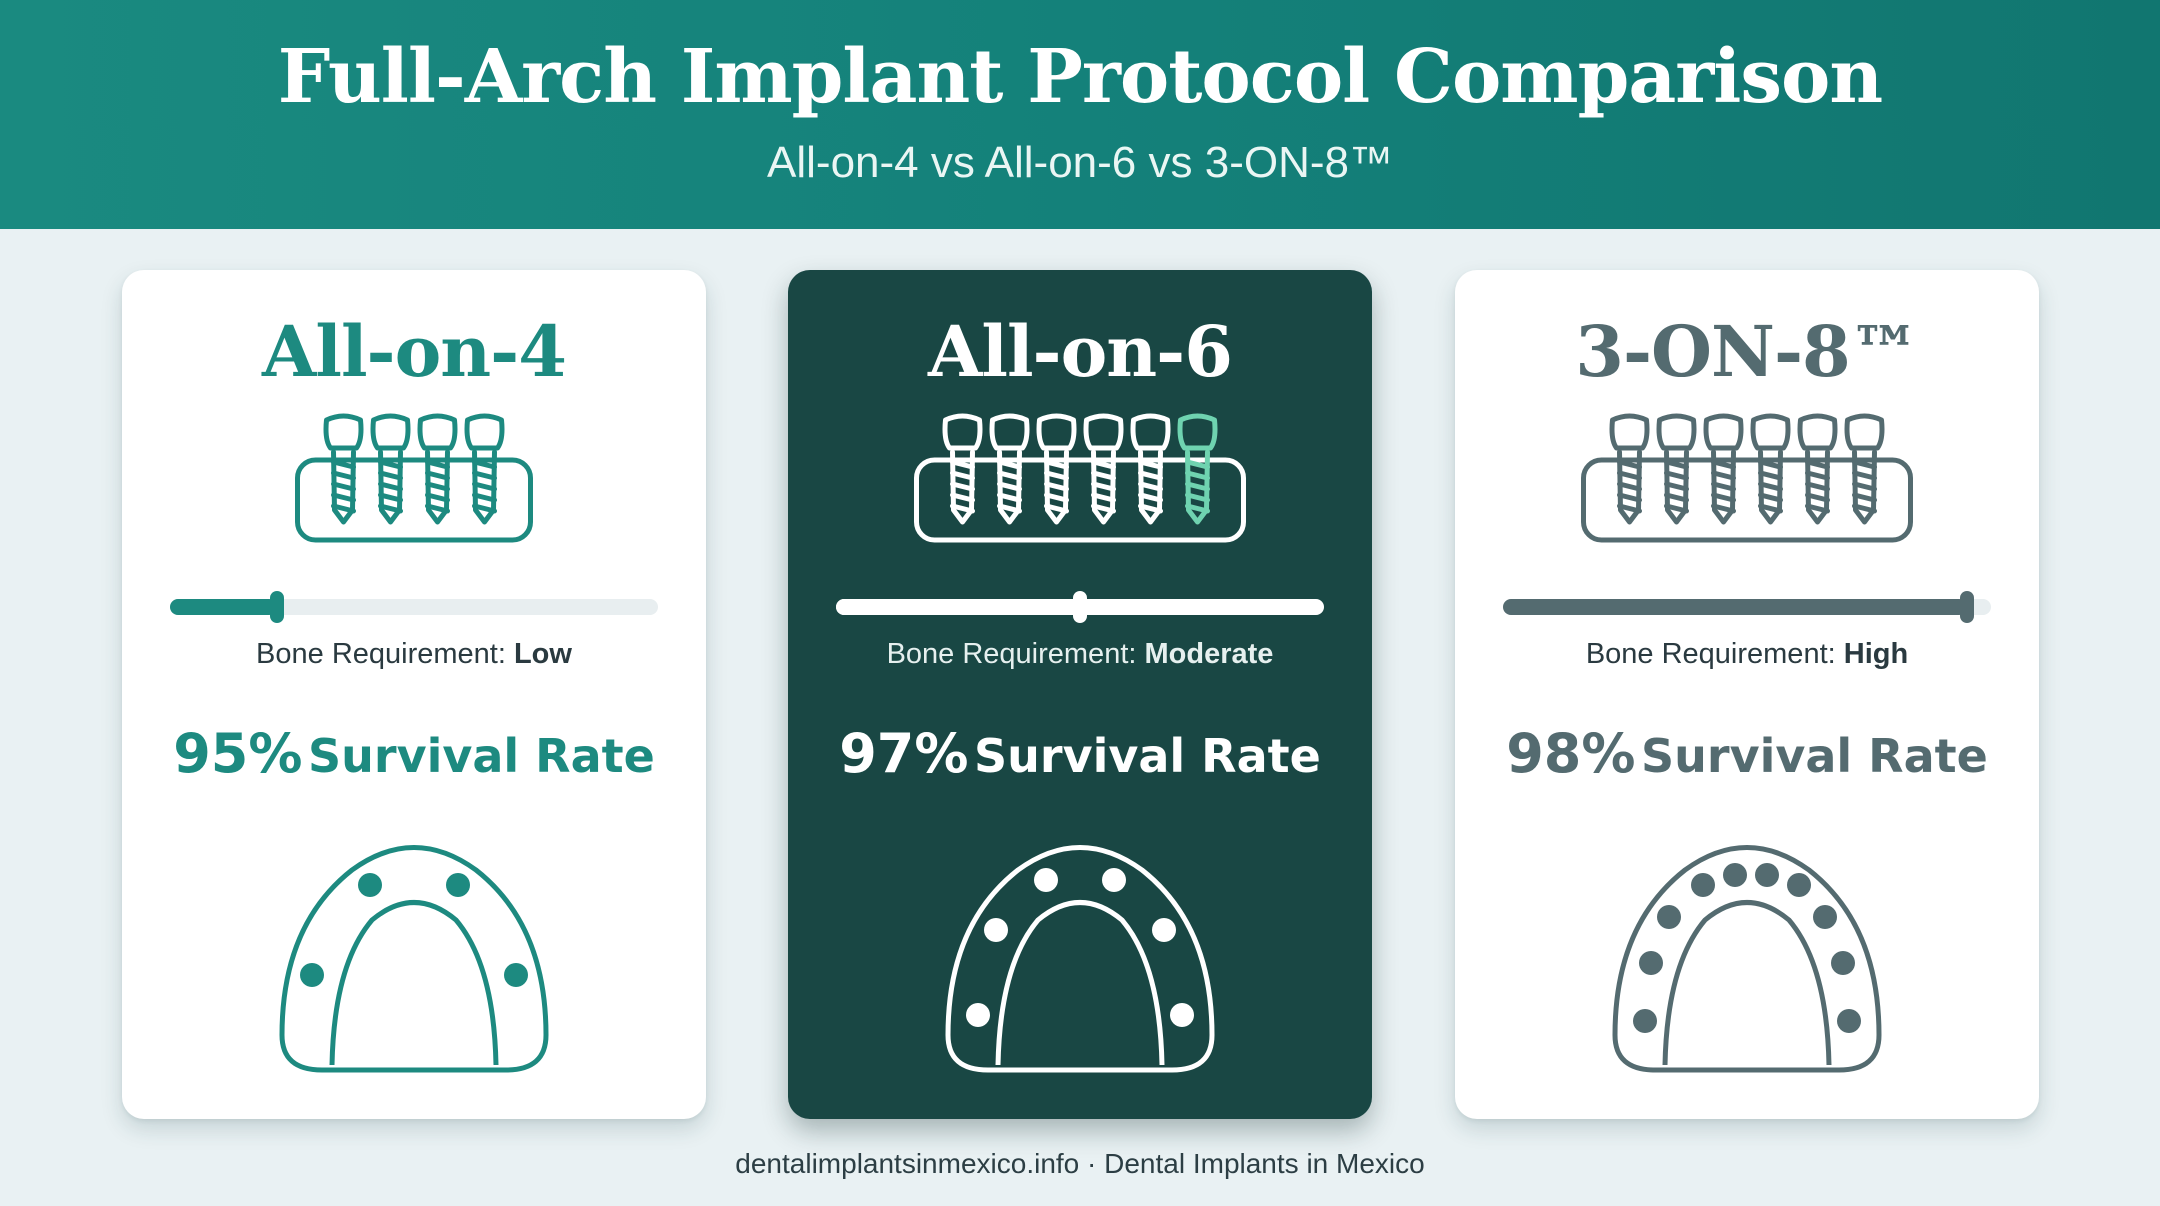  What do you see at coordinates (1080, 77) in the screenshot?
I see `page-title: Full-Arch Implant Protocol Comparison` at bounding box center [1080, 77].